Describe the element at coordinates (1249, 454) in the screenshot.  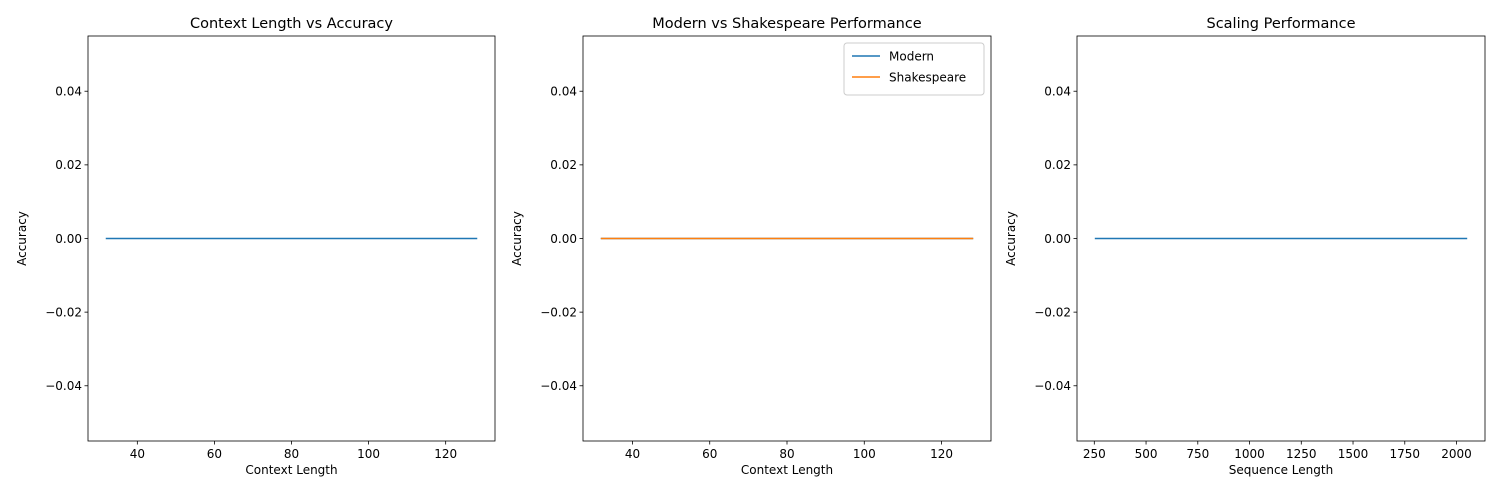
I see `x-tick-label: 1000` at that location.